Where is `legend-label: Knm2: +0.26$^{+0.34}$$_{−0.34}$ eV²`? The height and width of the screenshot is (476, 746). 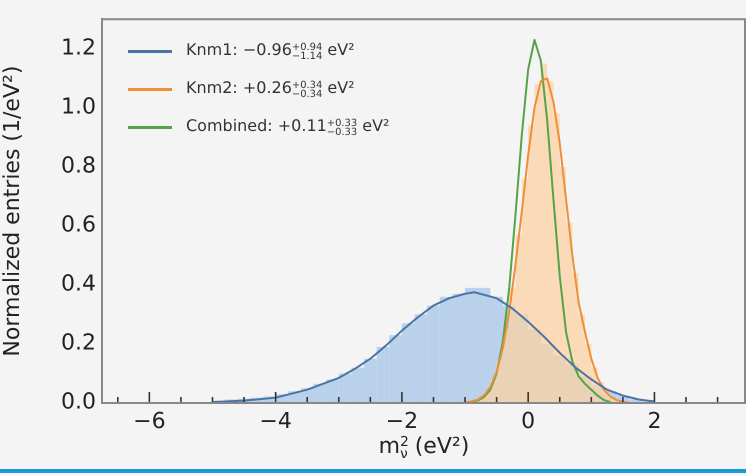
legend-label: Knm2: +0.26$^{+0.34}$$_{−0.34}$ eV² is located at coordinates (270, 89).